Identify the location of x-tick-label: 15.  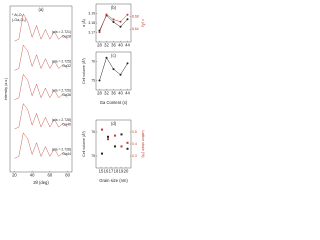
(101, 171).